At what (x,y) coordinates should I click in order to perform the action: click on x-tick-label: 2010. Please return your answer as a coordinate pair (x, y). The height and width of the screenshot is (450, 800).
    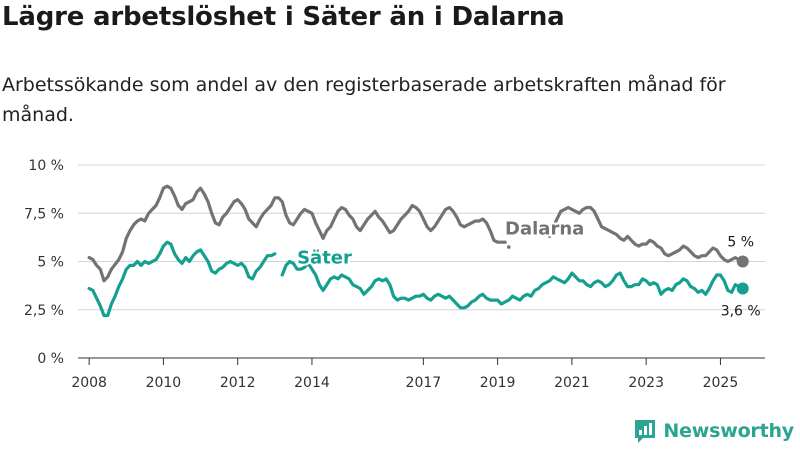
    Looking at the image, I should click on (164, 383).